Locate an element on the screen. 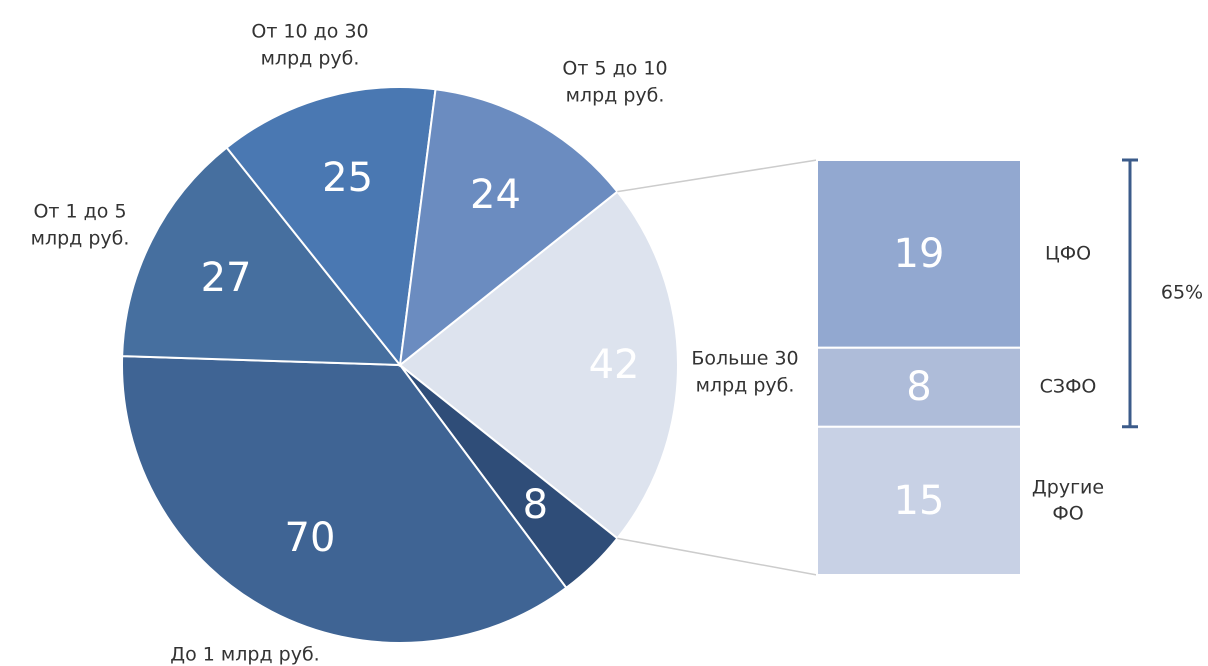  category-label: От 1 до 5 млрд руб. is located at coordinates (80, 224).